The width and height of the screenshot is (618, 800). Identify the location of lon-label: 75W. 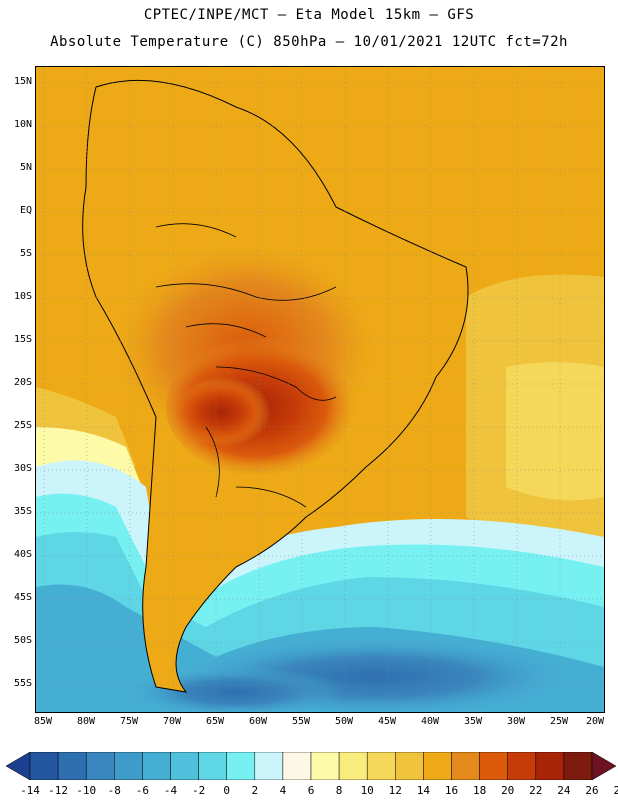
(129, 721).